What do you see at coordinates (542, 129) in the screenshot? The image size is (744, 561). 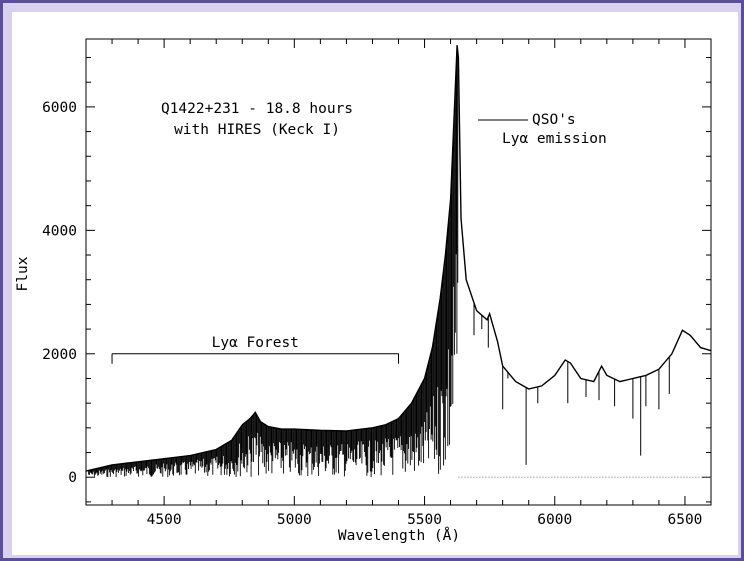 I see `lya-emission-annotation: QSO's Lyα emission` at bounding box center [542, 129].